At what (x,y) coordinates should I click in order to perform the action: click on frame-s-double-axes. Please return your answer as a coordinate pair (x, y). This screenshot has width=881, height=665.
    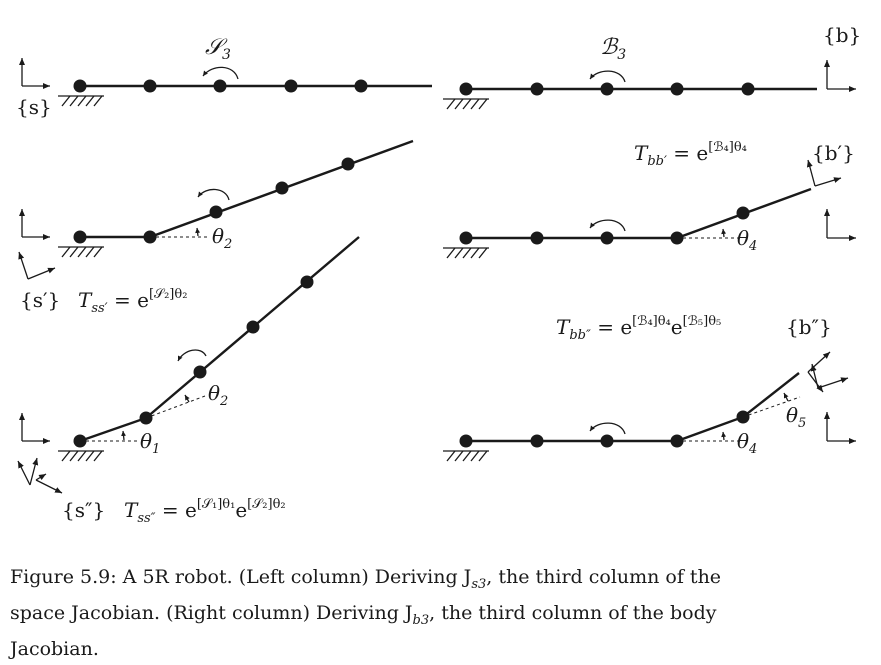
    Looking at the image, I should click on (40, 475).